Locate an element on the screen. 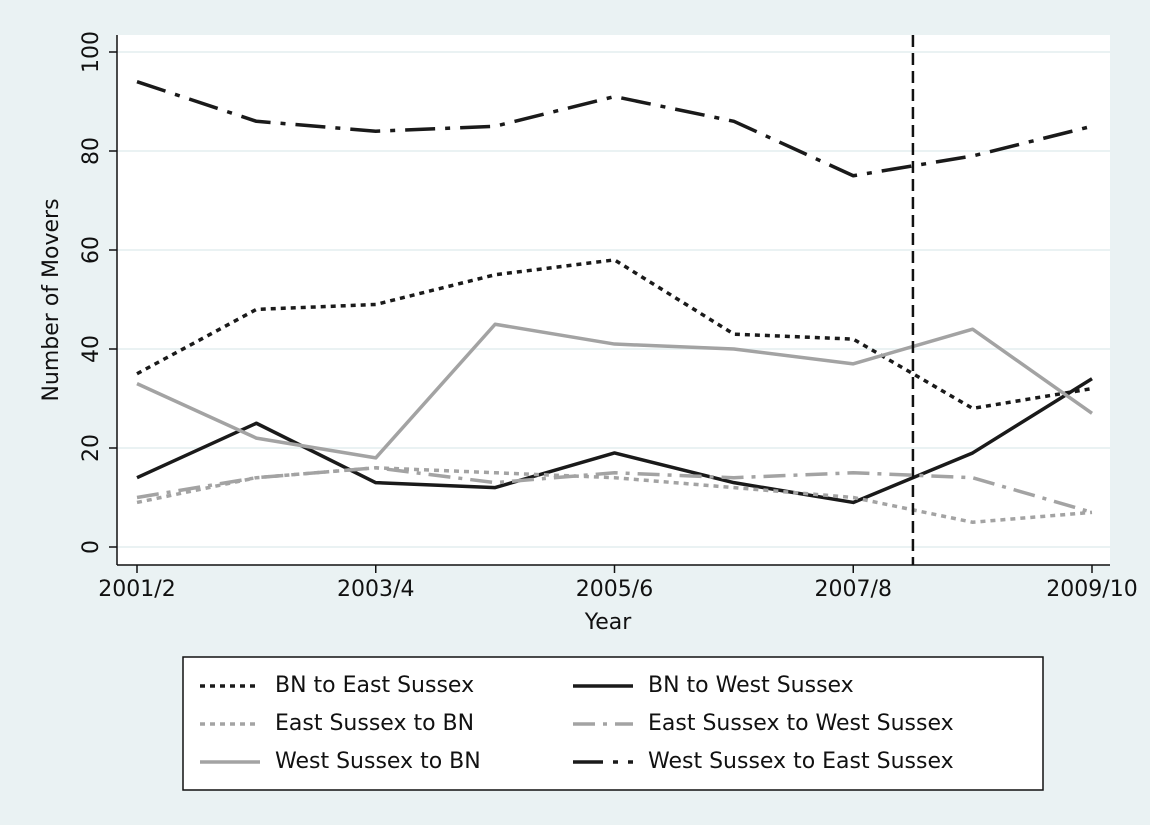 The image size is (1150, 825). y-tick-label: 100 is located at coordinates (91, 52).